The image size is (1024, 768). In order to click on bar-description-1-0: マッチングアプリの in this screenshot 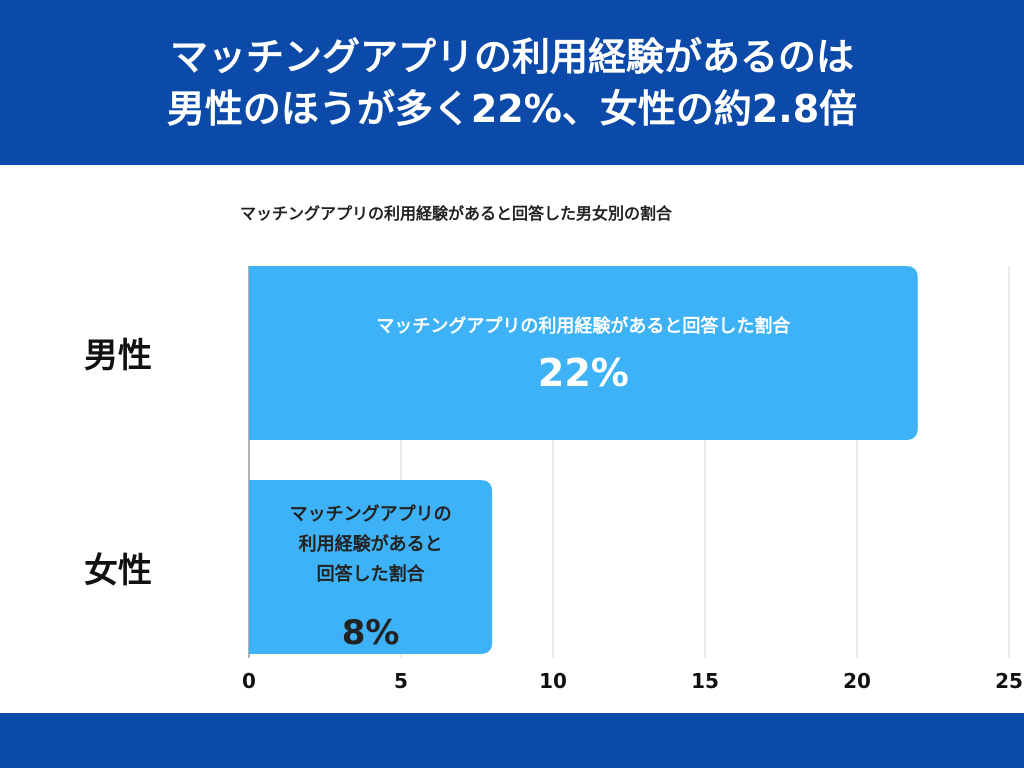, I will do `click(371, 514)`.